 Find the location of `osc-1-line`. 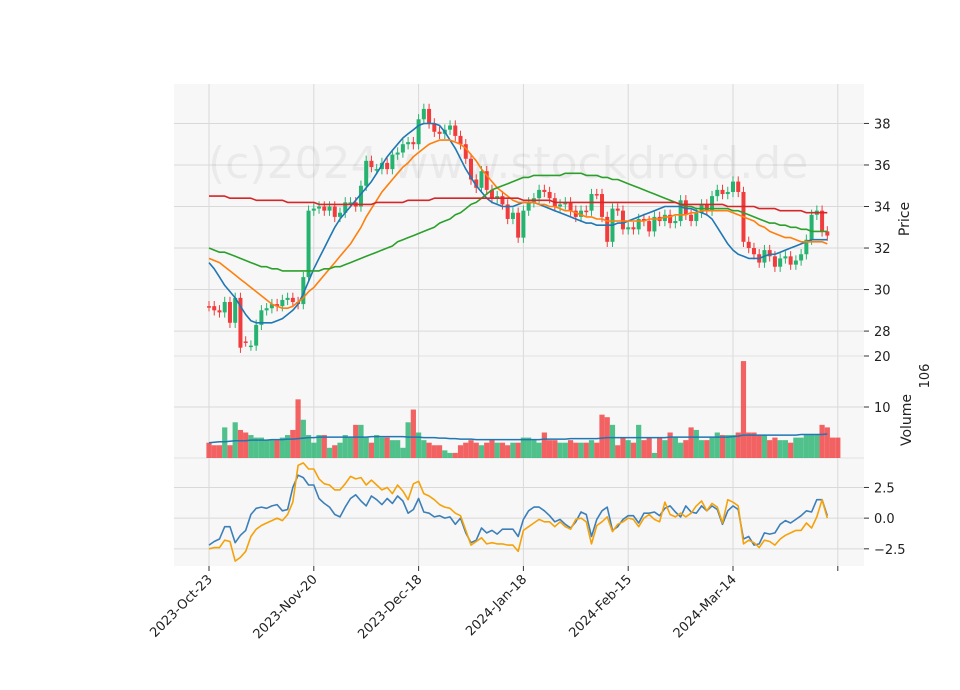

osc-1-line is located at coordinates (518, 510).